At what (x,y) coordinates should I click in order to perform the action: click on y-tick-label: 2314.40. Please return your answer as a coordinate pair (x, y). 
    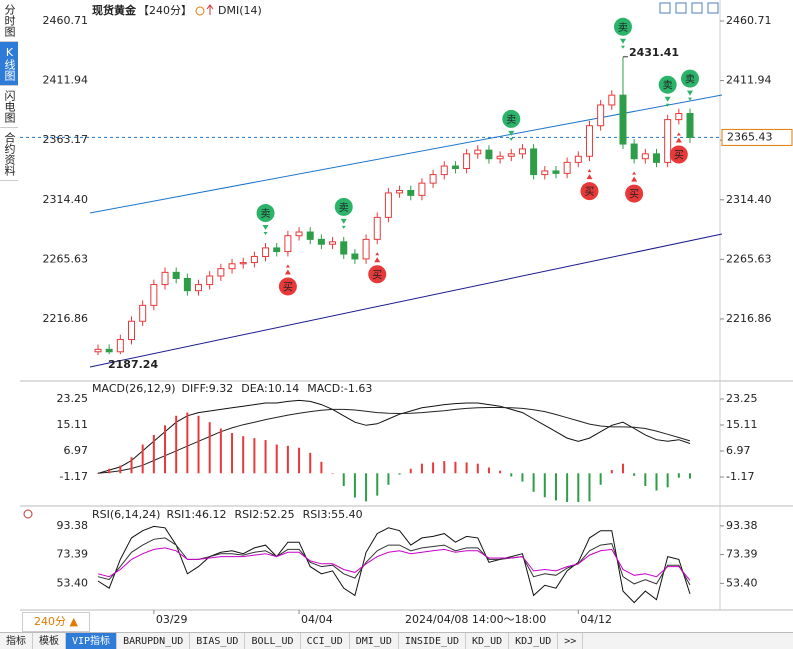
    Looking at the image, I should click on (66, 199).